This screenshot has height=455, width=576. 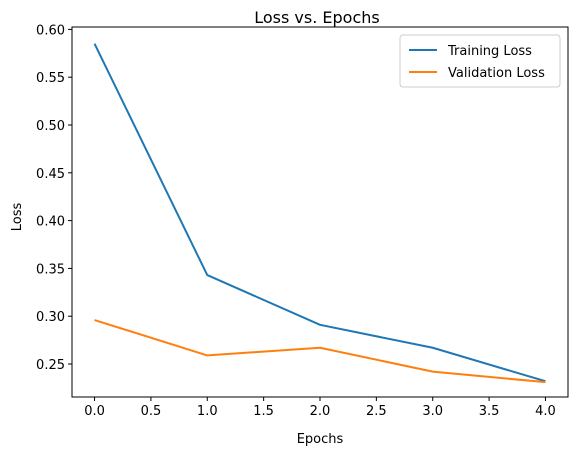 I want to click on x-axis: 0.0 0.5 1.0 1.5 2.0 2.5 3.0 3.5 4.0, so click(x=320, y=408).